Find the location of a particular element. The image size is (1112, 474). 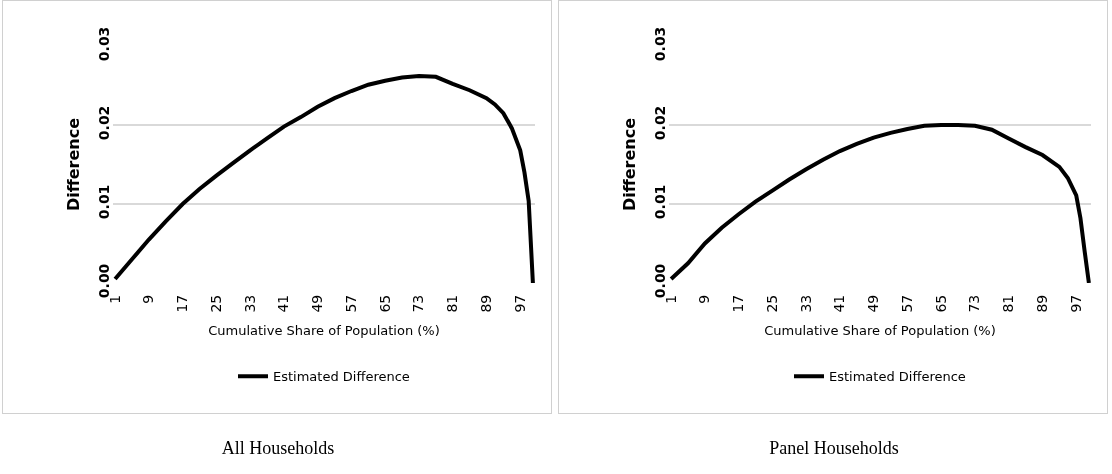

line-series is located at coordinates (880, 203).